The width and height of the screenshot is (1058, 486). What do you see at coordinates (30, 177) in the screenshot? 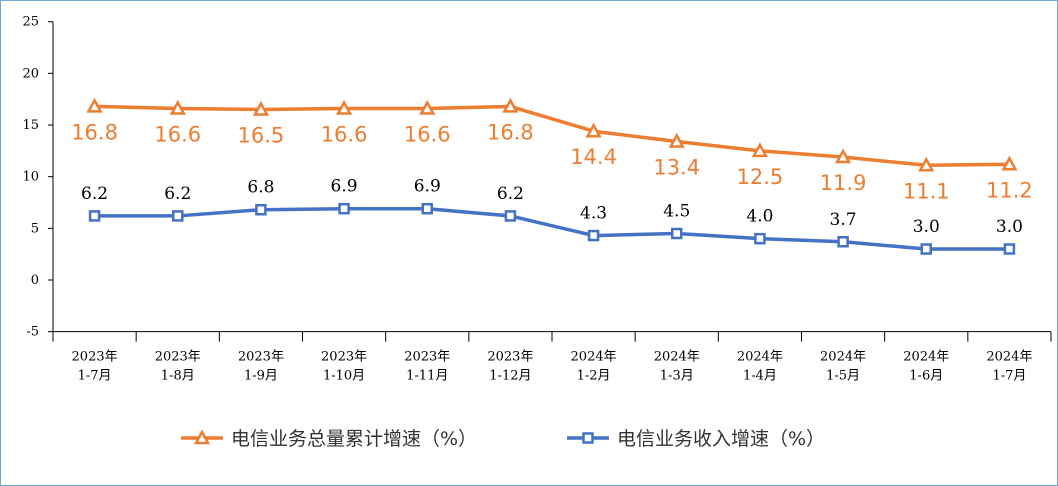
I see `y-tick-label: 10` at bounding box center [30, 177].